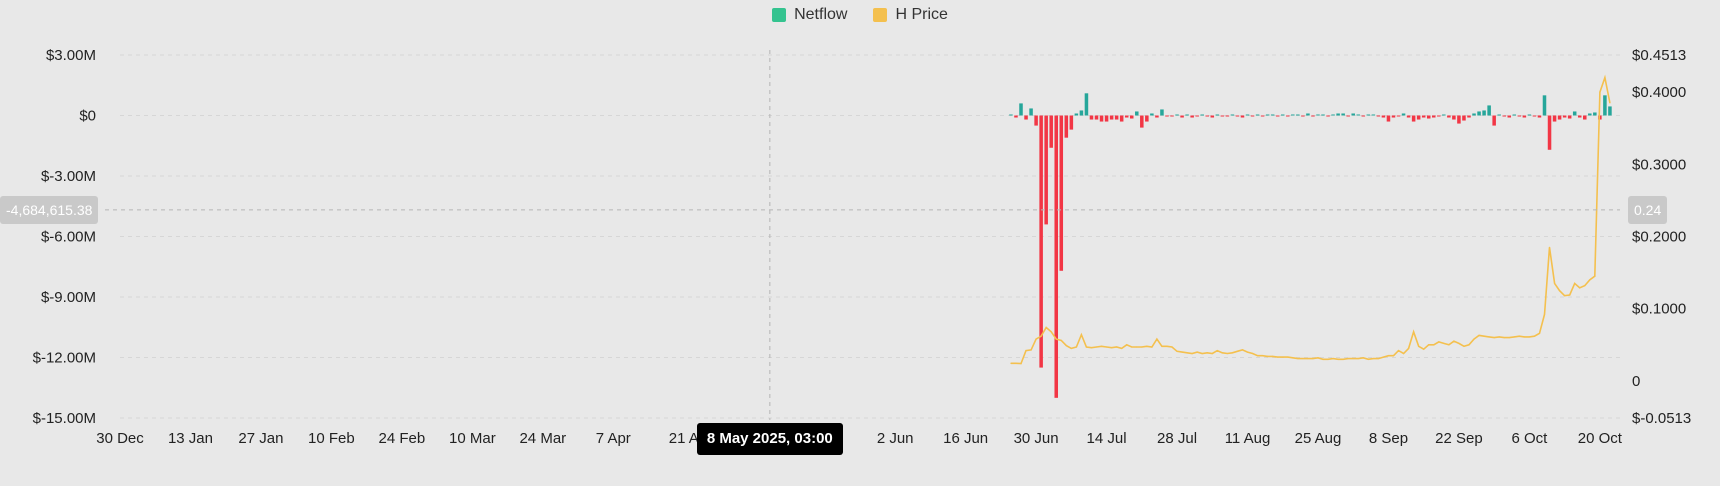  What do you see at coordinates (1248, 438) in the screenshot?
I see `x-axis-tick: 11 Aug` at bounding box center [1248, 438].